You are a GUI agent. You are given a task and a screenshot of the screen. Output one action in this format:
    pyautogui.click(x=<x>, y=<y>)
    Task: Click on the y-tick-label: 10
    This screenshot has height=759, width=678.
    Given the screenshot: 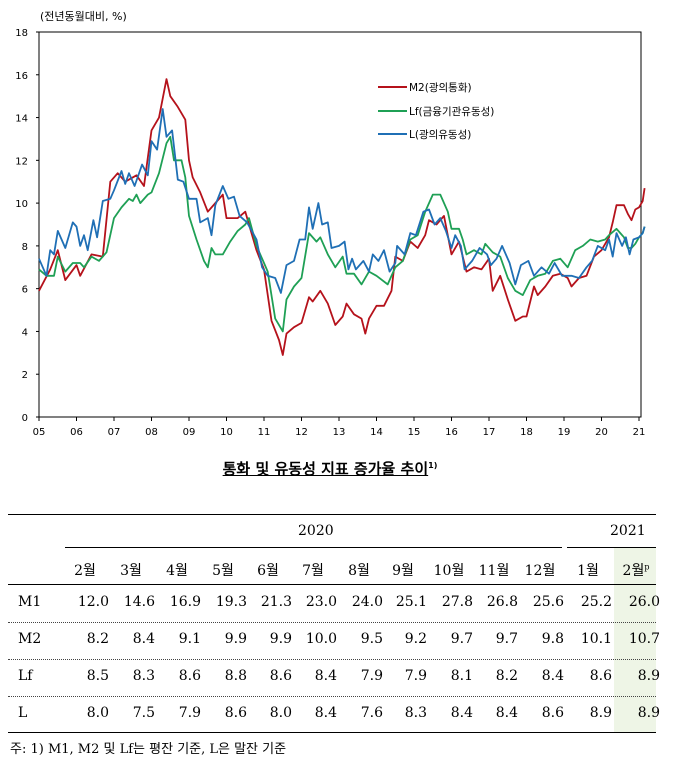 What is the action you would take?
    pyautogui.click(x=21, y=204)
    